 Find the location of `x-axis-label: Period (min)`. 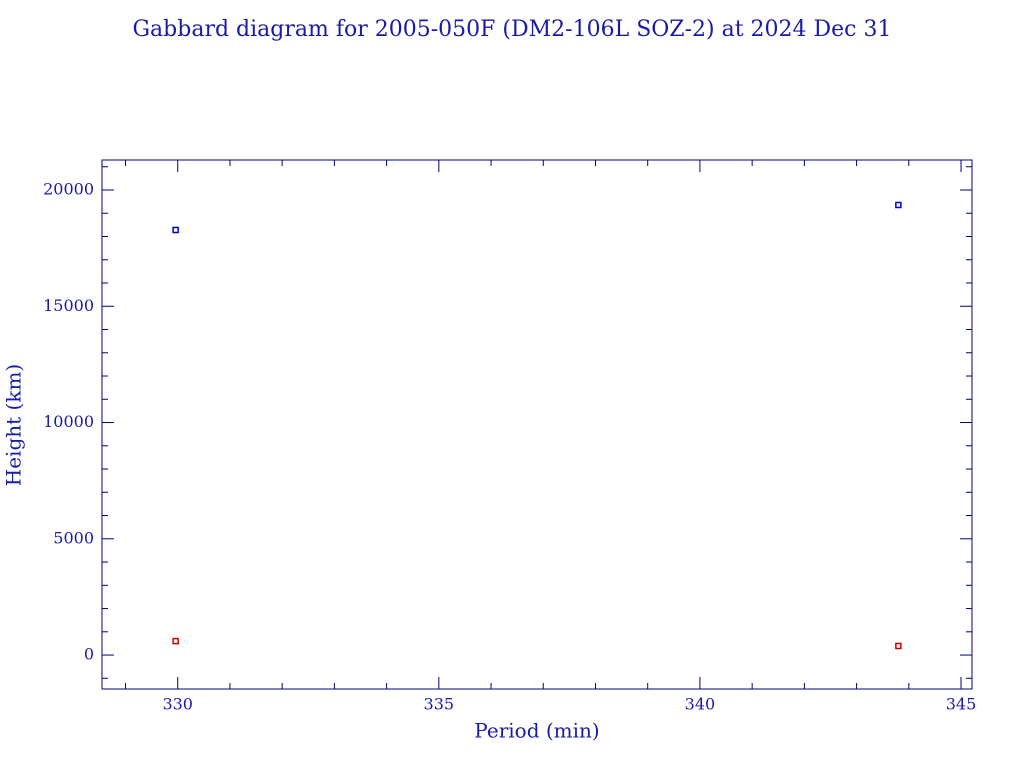

x-axis-label: Period (min) is located at coordinates (536, 731).